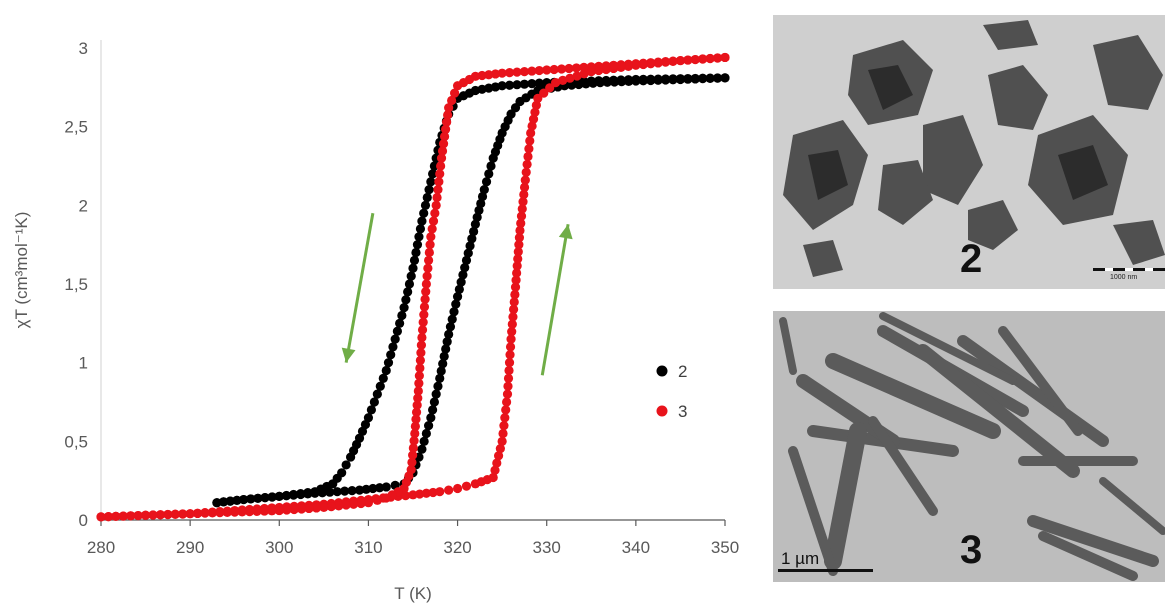  What do you see at coordinates (83, 520) in the screenshot?
I see `y-tick-label: 0` at bounding box center [83, 520].